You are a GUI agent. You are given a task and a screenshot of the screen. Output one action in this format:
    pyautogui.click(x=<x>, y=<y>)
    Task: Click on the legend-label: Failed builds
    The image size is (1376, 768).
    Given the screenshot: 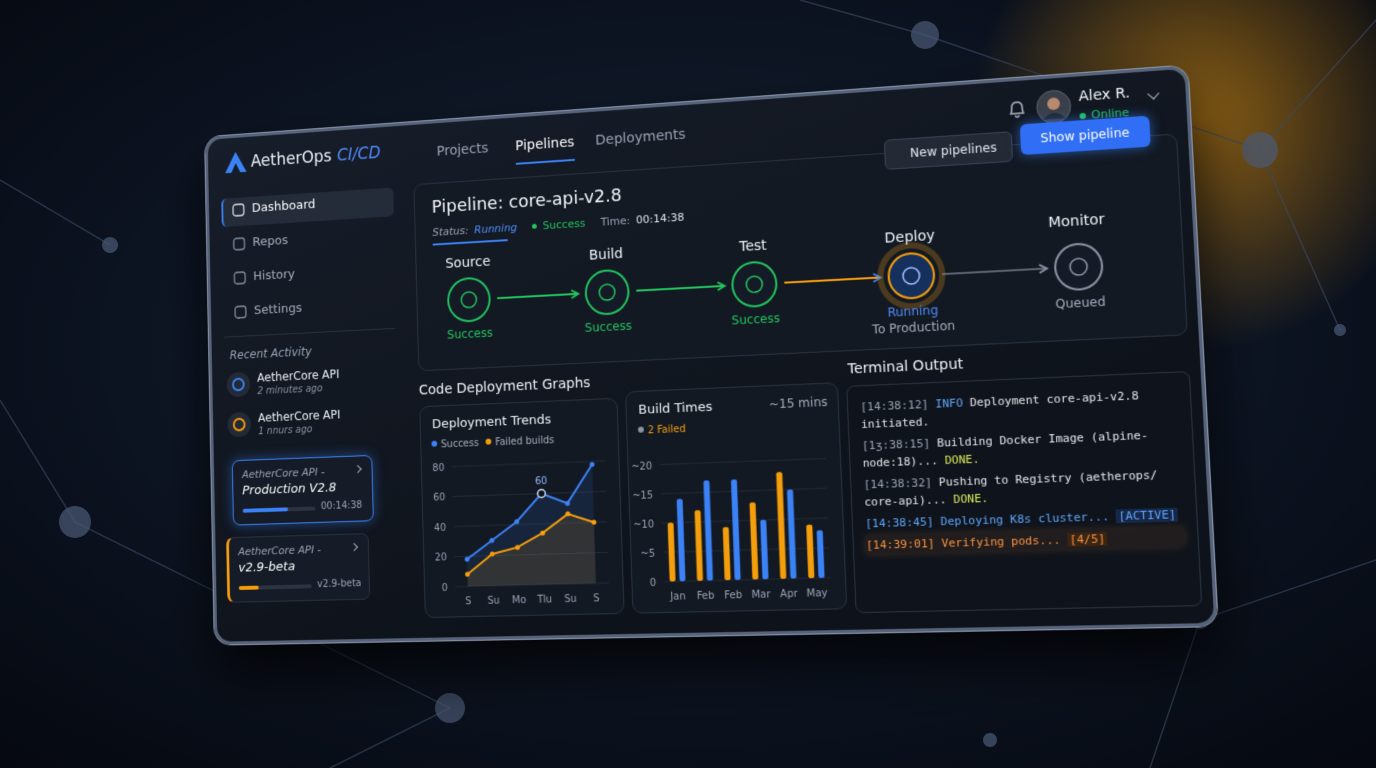 What is the action you would take?
    pyautogui.click(x=524, y=442)
    